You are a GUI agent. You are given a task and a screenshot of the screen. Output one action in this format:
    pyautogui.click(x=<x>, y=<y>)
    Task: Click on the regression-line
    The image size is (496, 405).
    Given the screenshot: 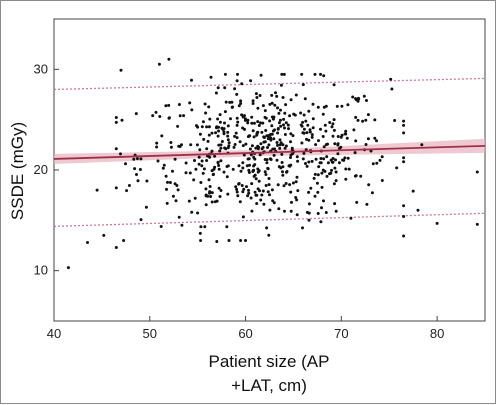 What is the action you would take?
    pyautogui.click(x=269, y=152)
    